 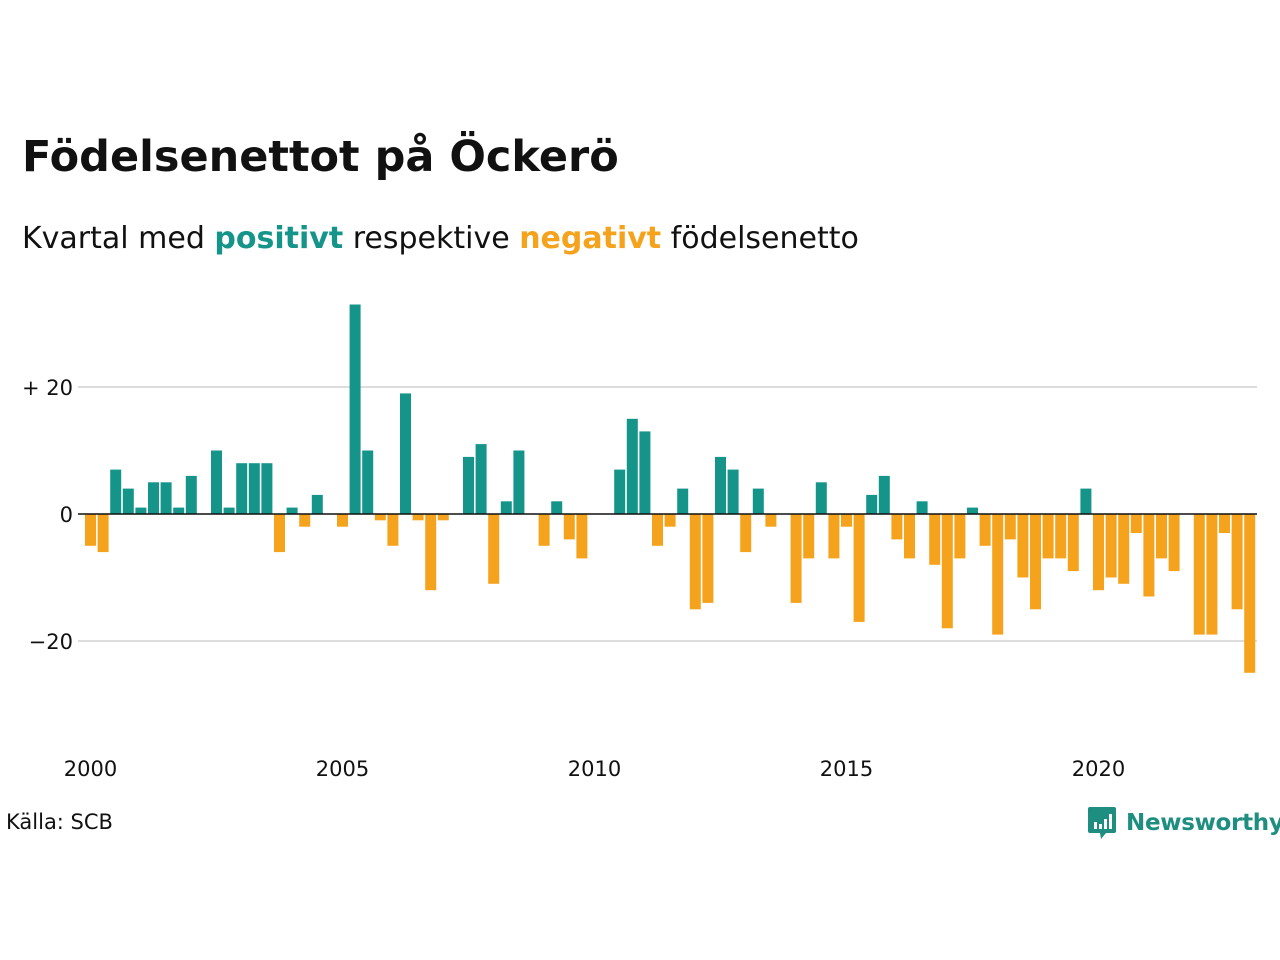 What do you see at coordinates (342, 769) in the screenshot?
I see `x-tick-label: 2005` at bounding box center [342, 769].